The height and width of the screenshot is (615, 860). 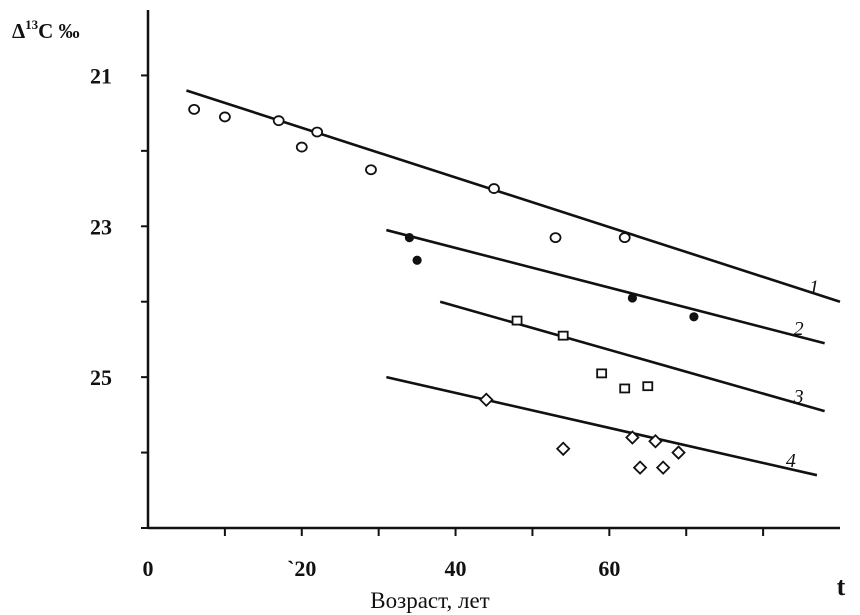 What do you see at coordinates (429, 600) in the screenshot?
I see `x-axis-label: Возраст, лет` at bounding box center [429, 600].